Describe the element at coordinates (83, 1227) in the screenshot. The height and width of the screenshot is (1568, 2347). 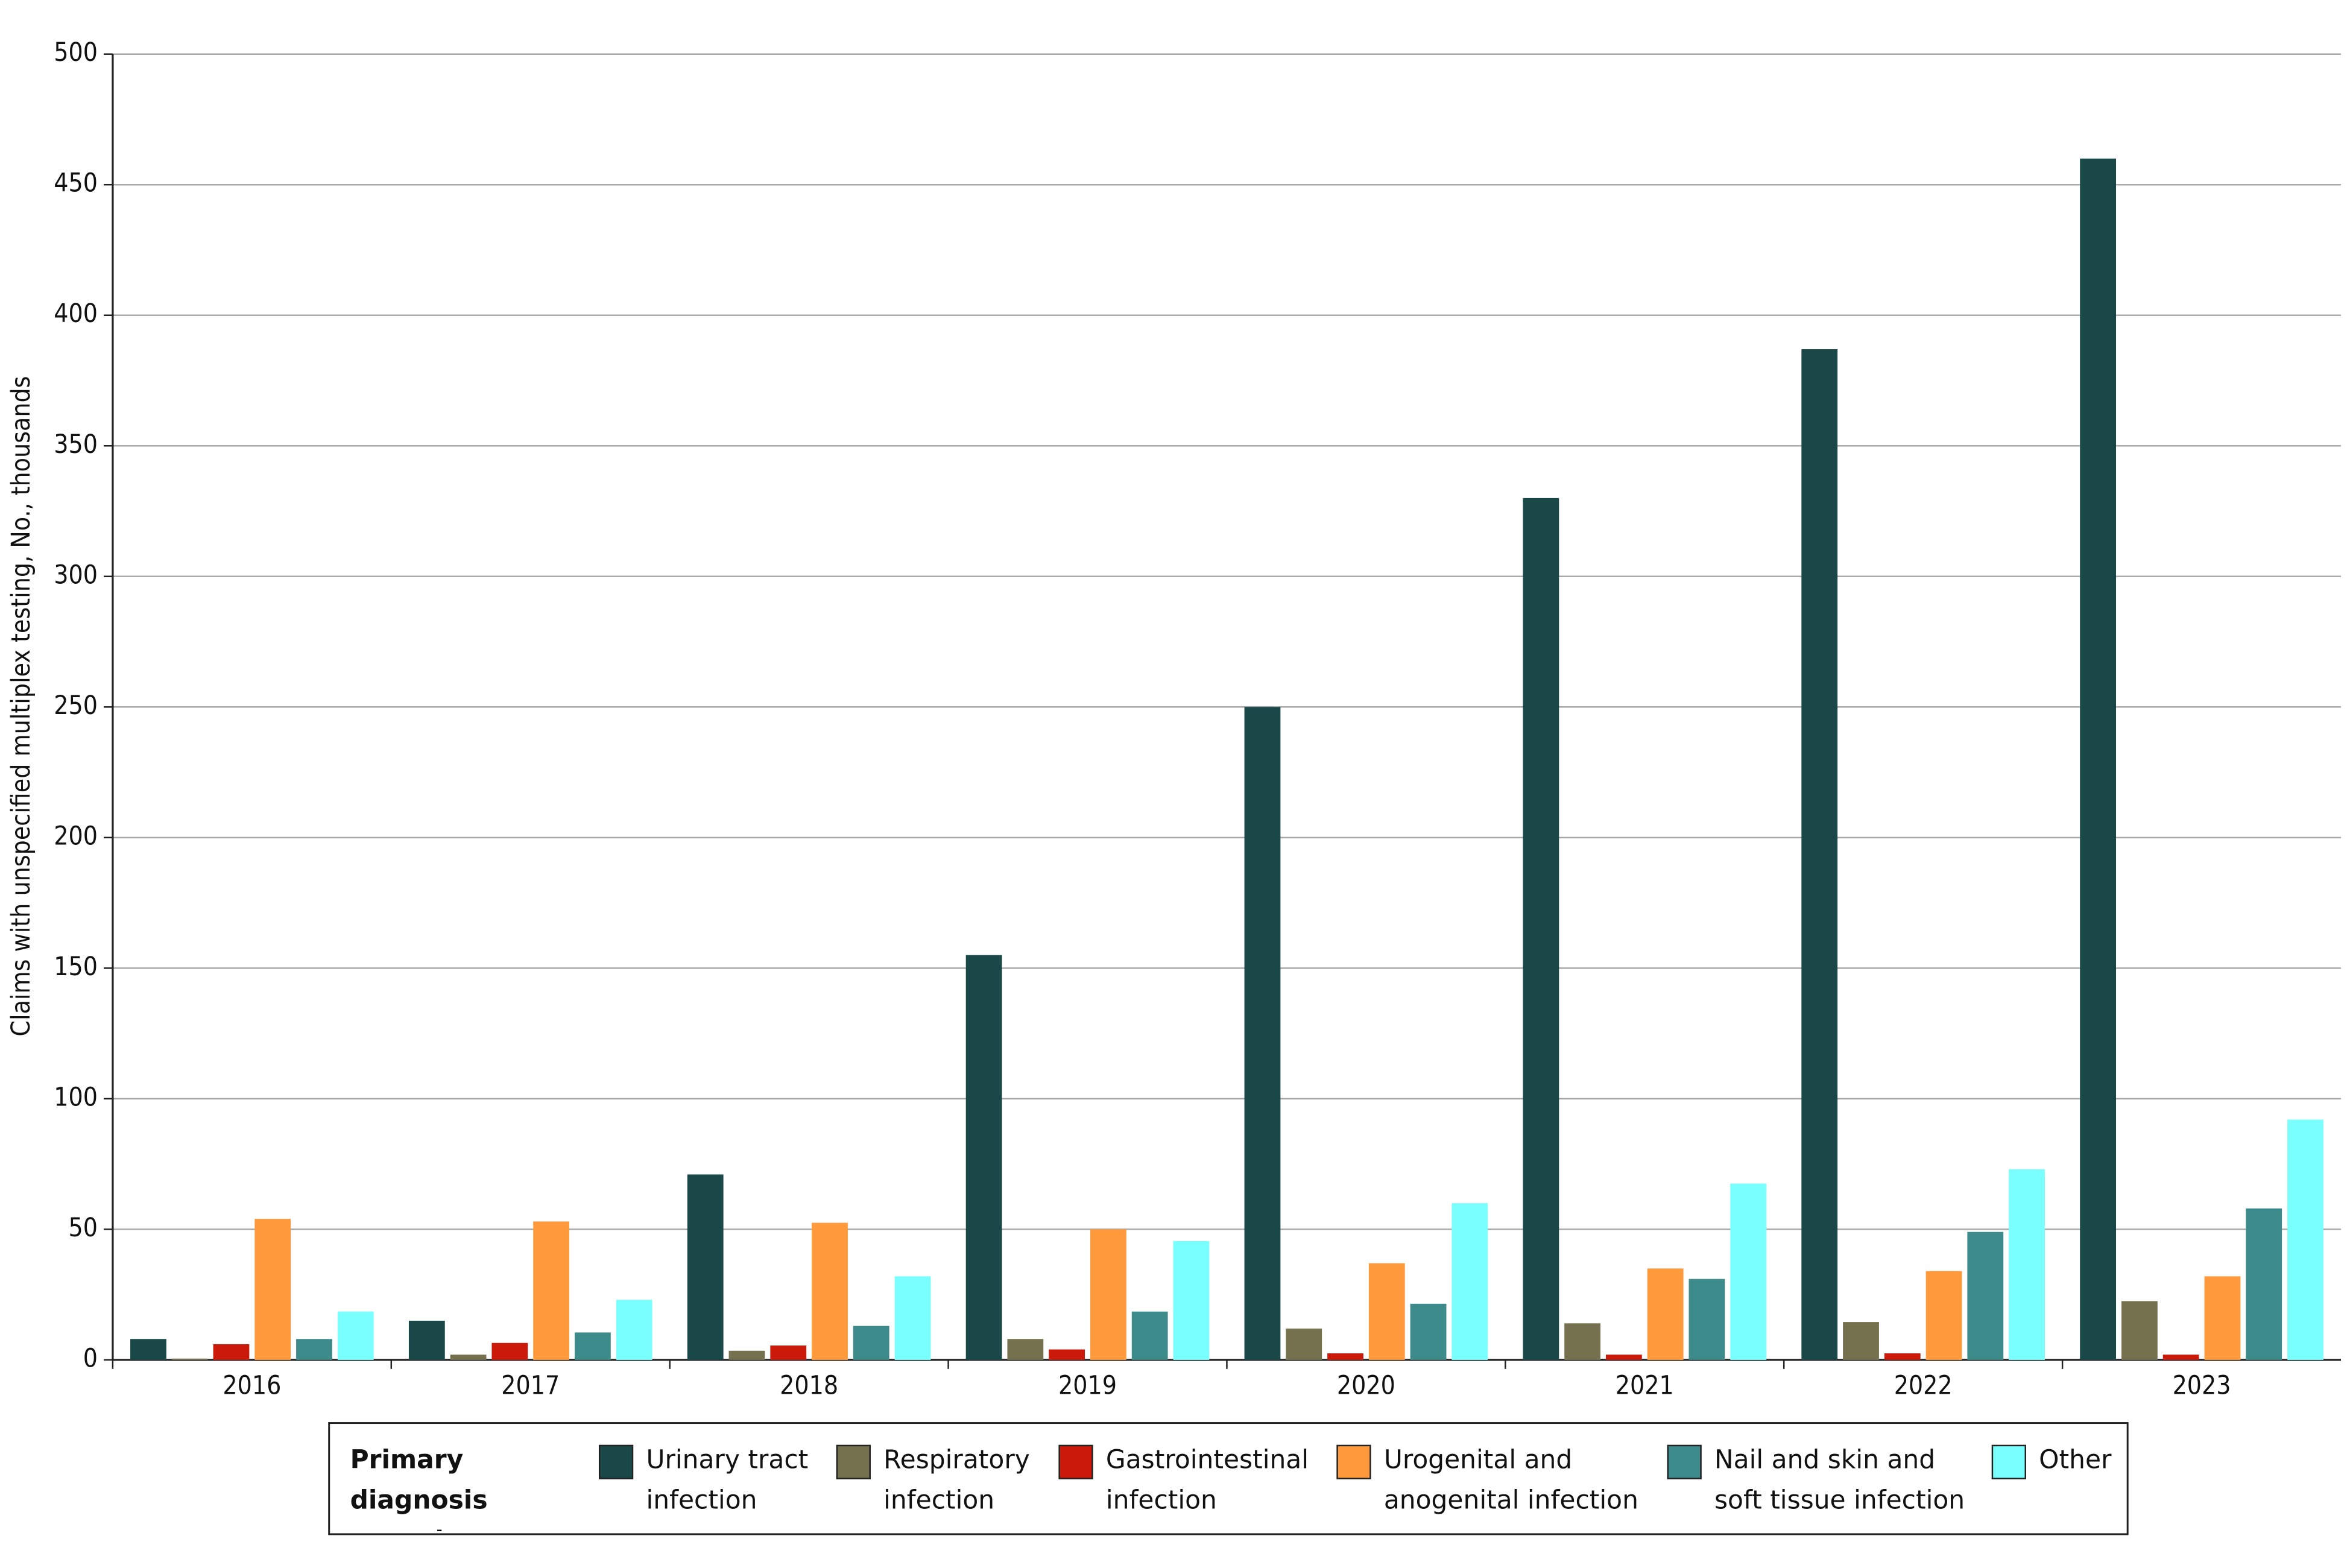
I see `y-tick-label: 50` at that location.